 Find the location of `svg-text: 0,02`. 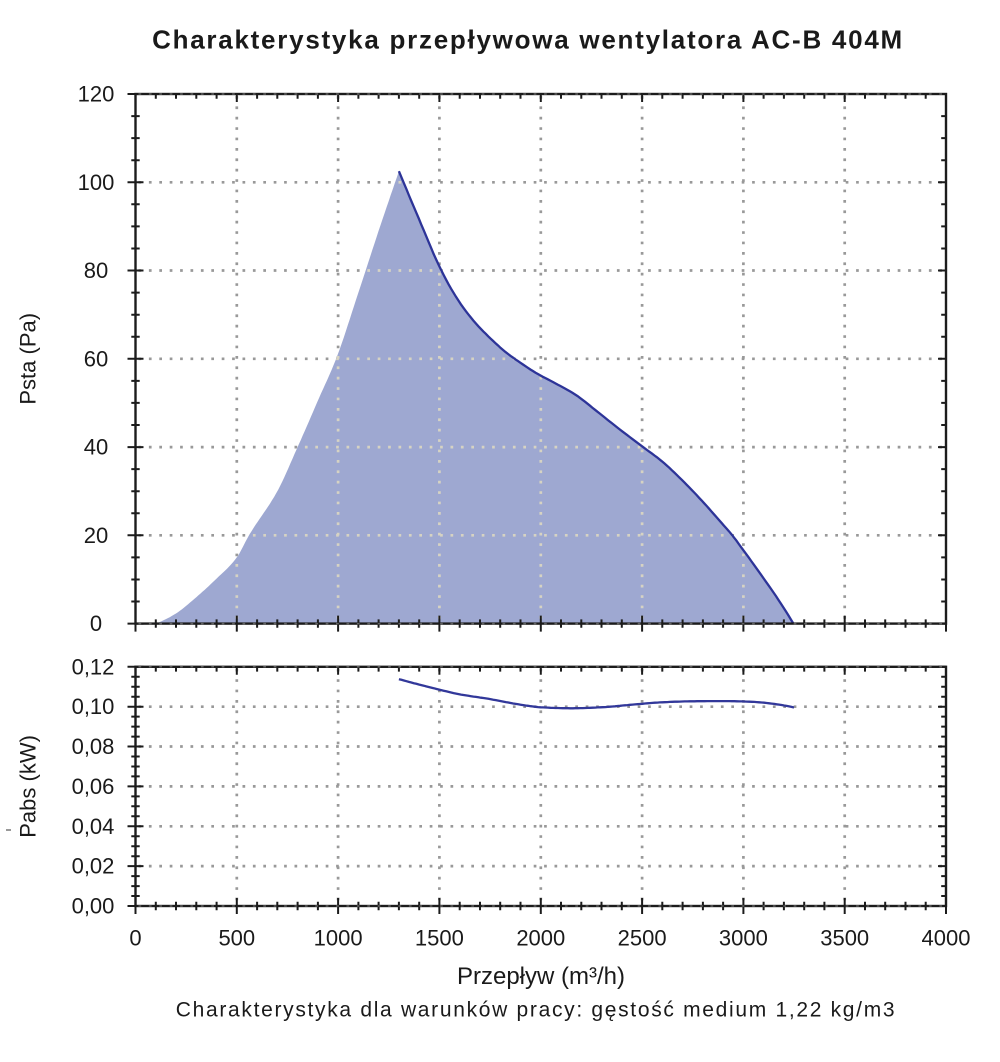

svg-text: 0,02 is located at coordinates (93, 866).